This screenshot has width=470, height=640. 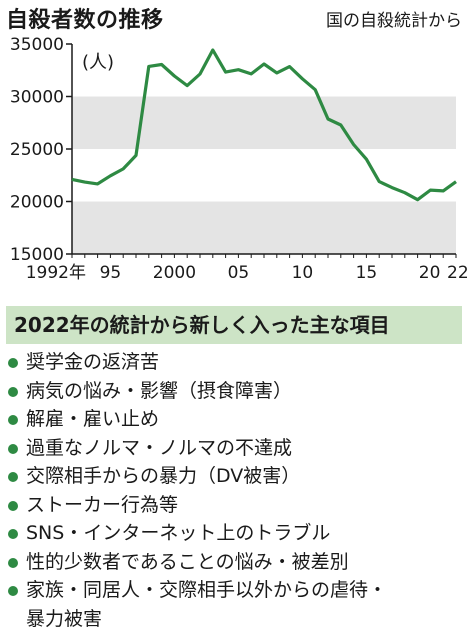 What do you see at coordinates (37, 255) in the screenshot?
I see `y-tick-label: 15000` at bounding box center [37, 255].